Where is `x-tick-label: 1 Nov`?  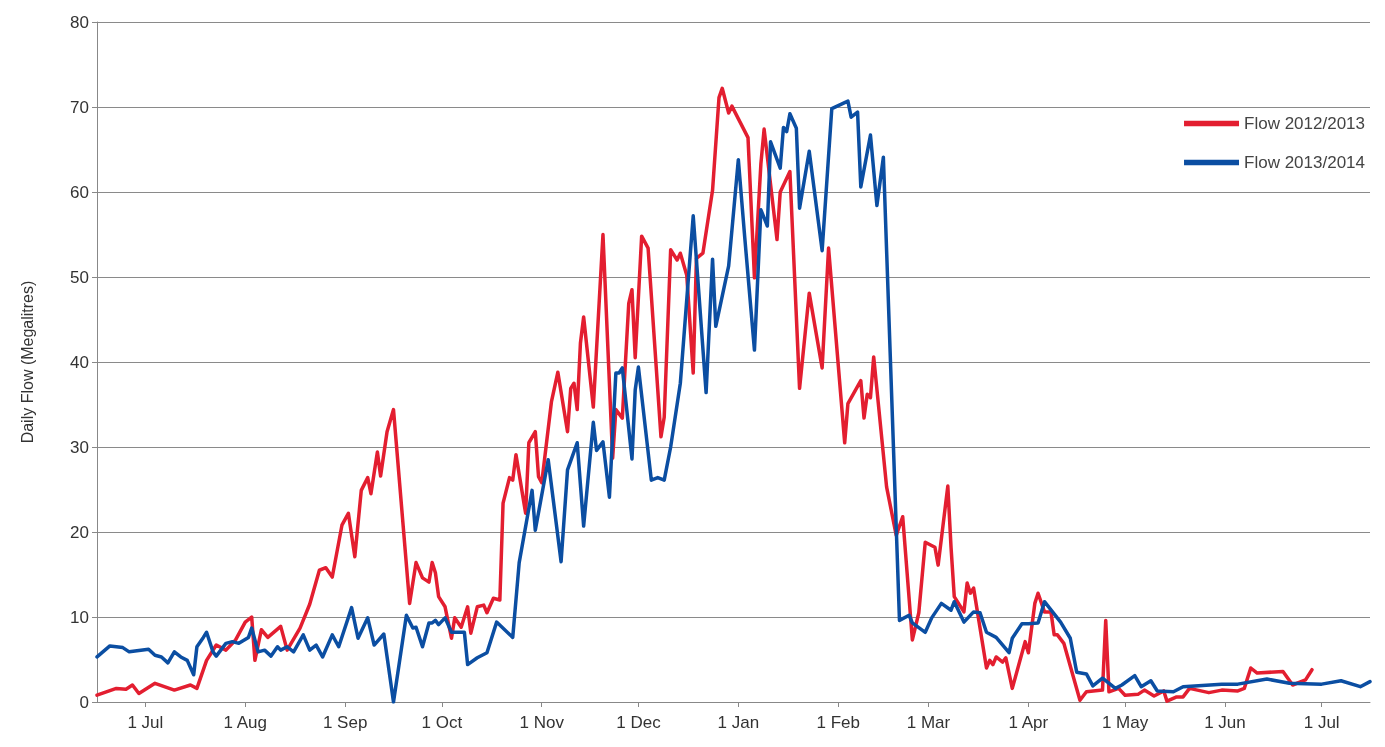 x-tick-label: 1 Nov is located at coordinates (542, 722).